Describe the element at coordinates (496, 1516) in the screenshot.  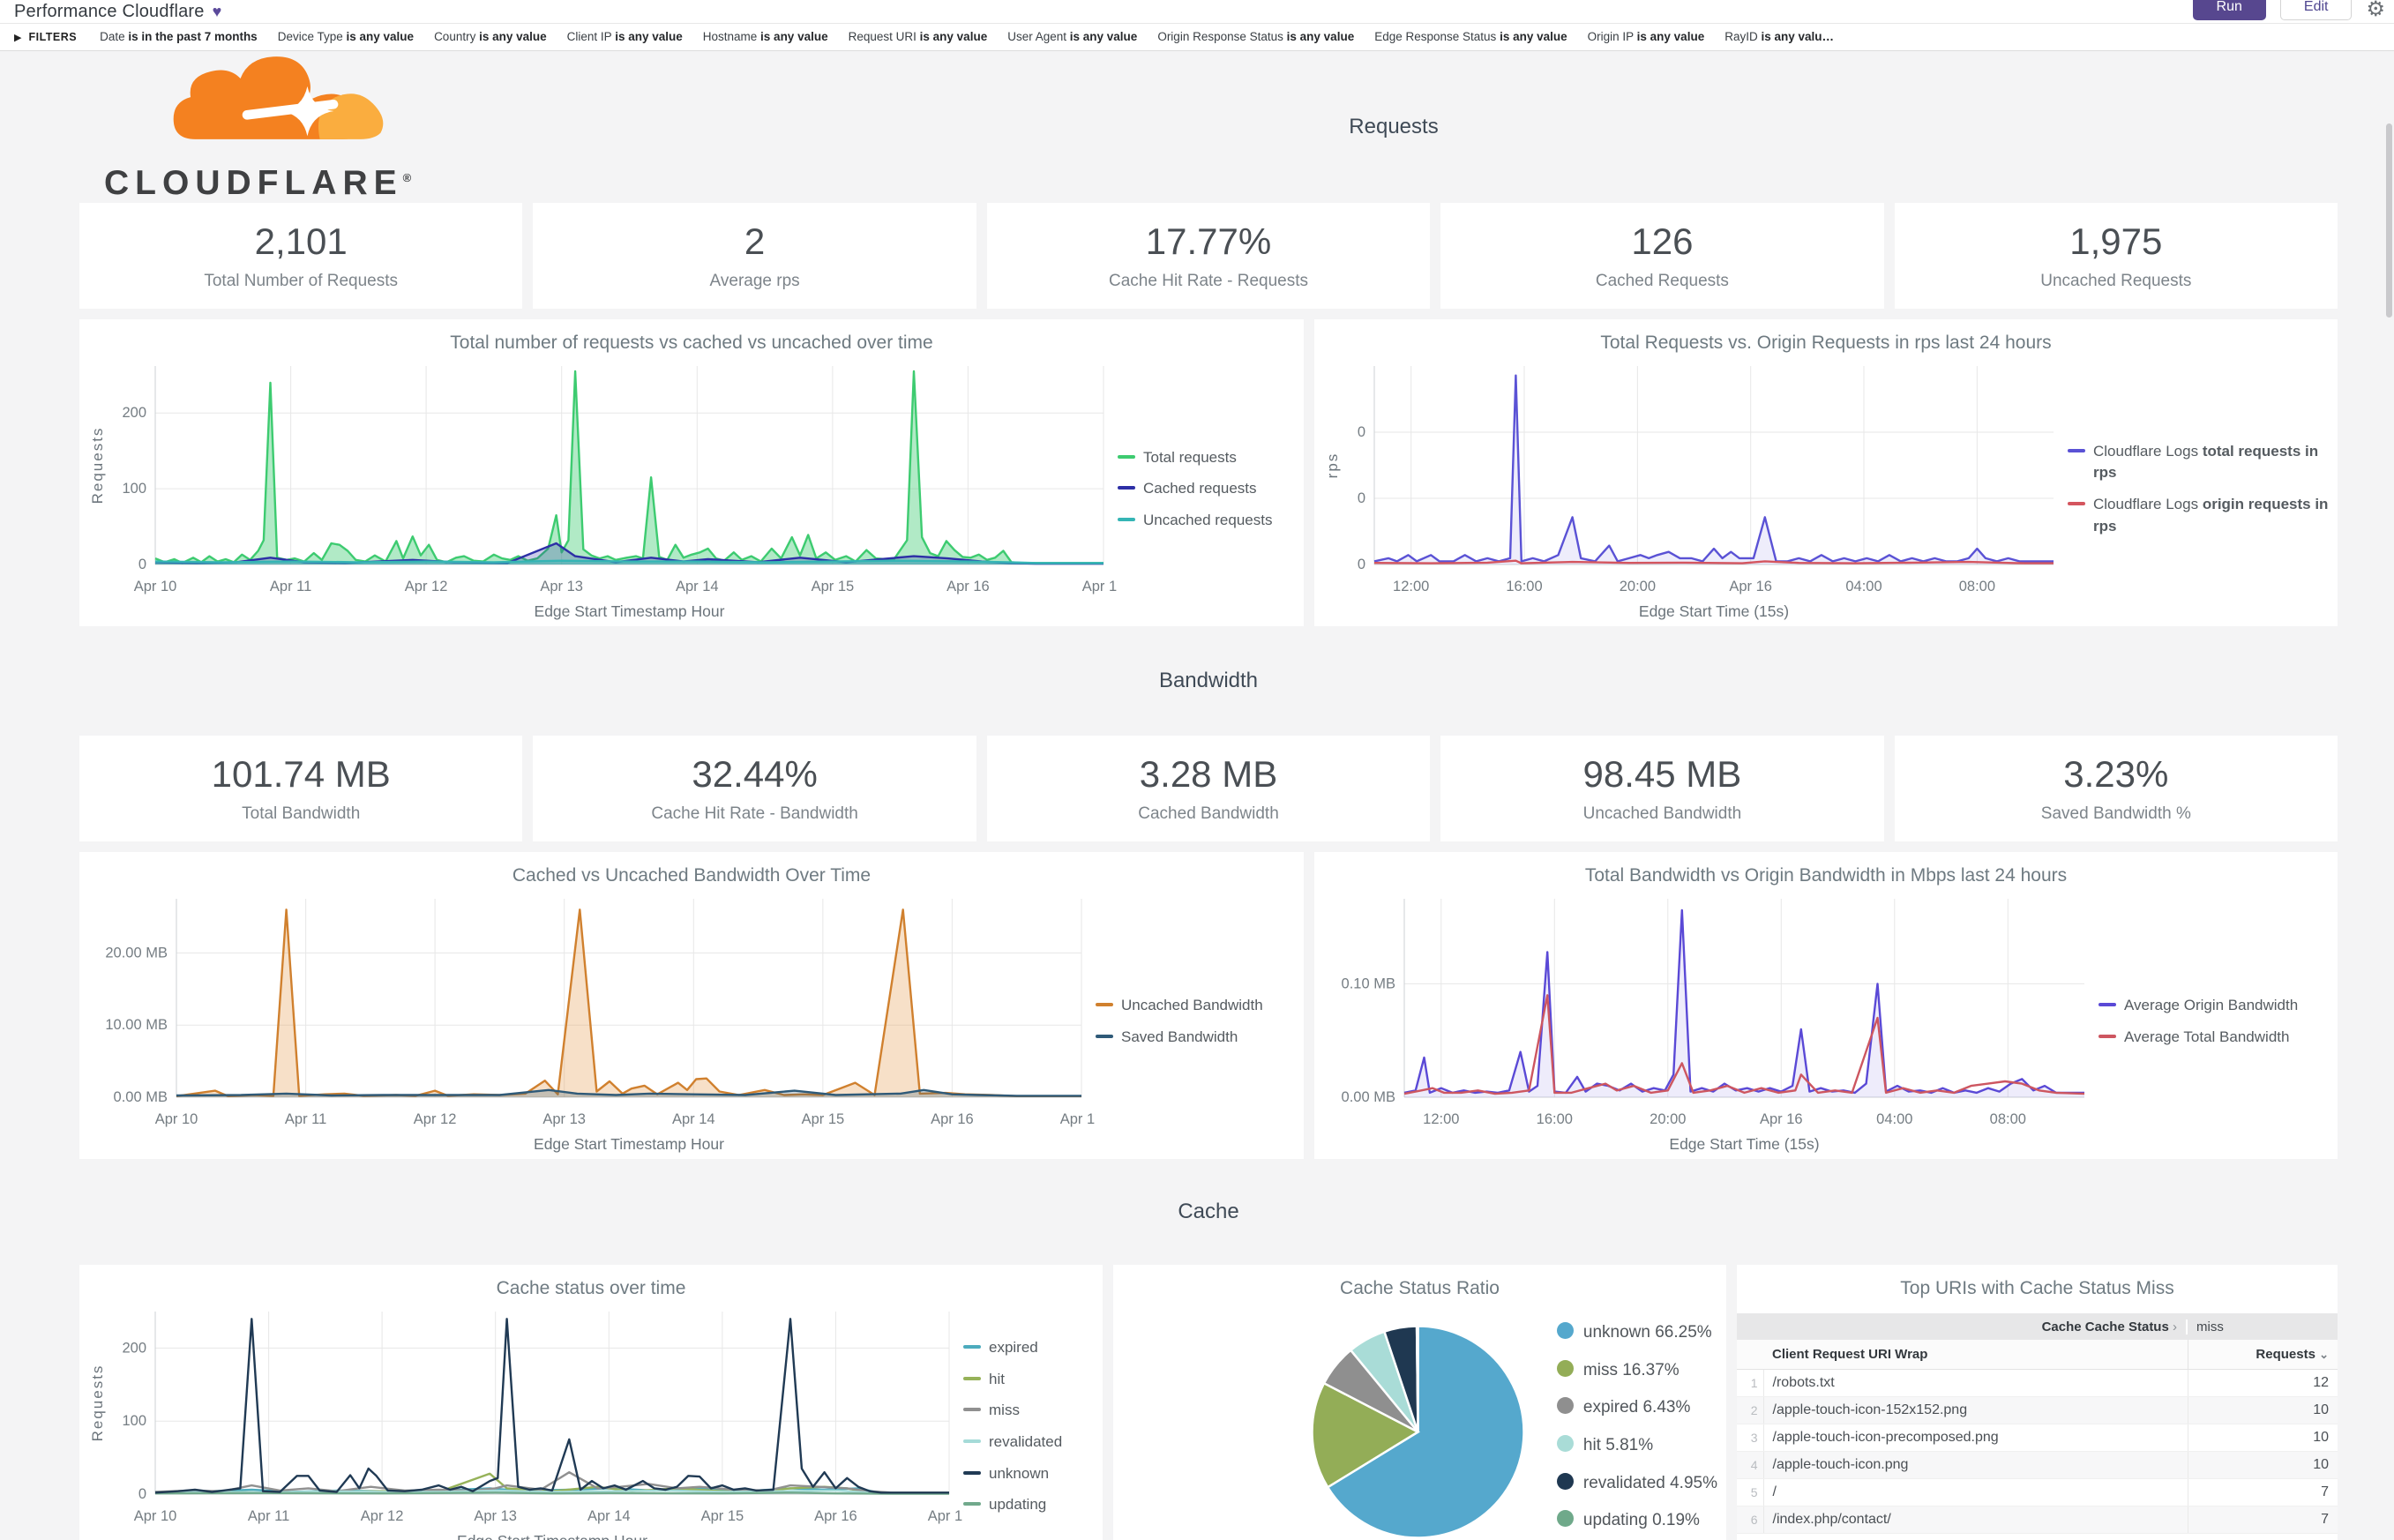
I see `svg-text: Apr 13` at that location.